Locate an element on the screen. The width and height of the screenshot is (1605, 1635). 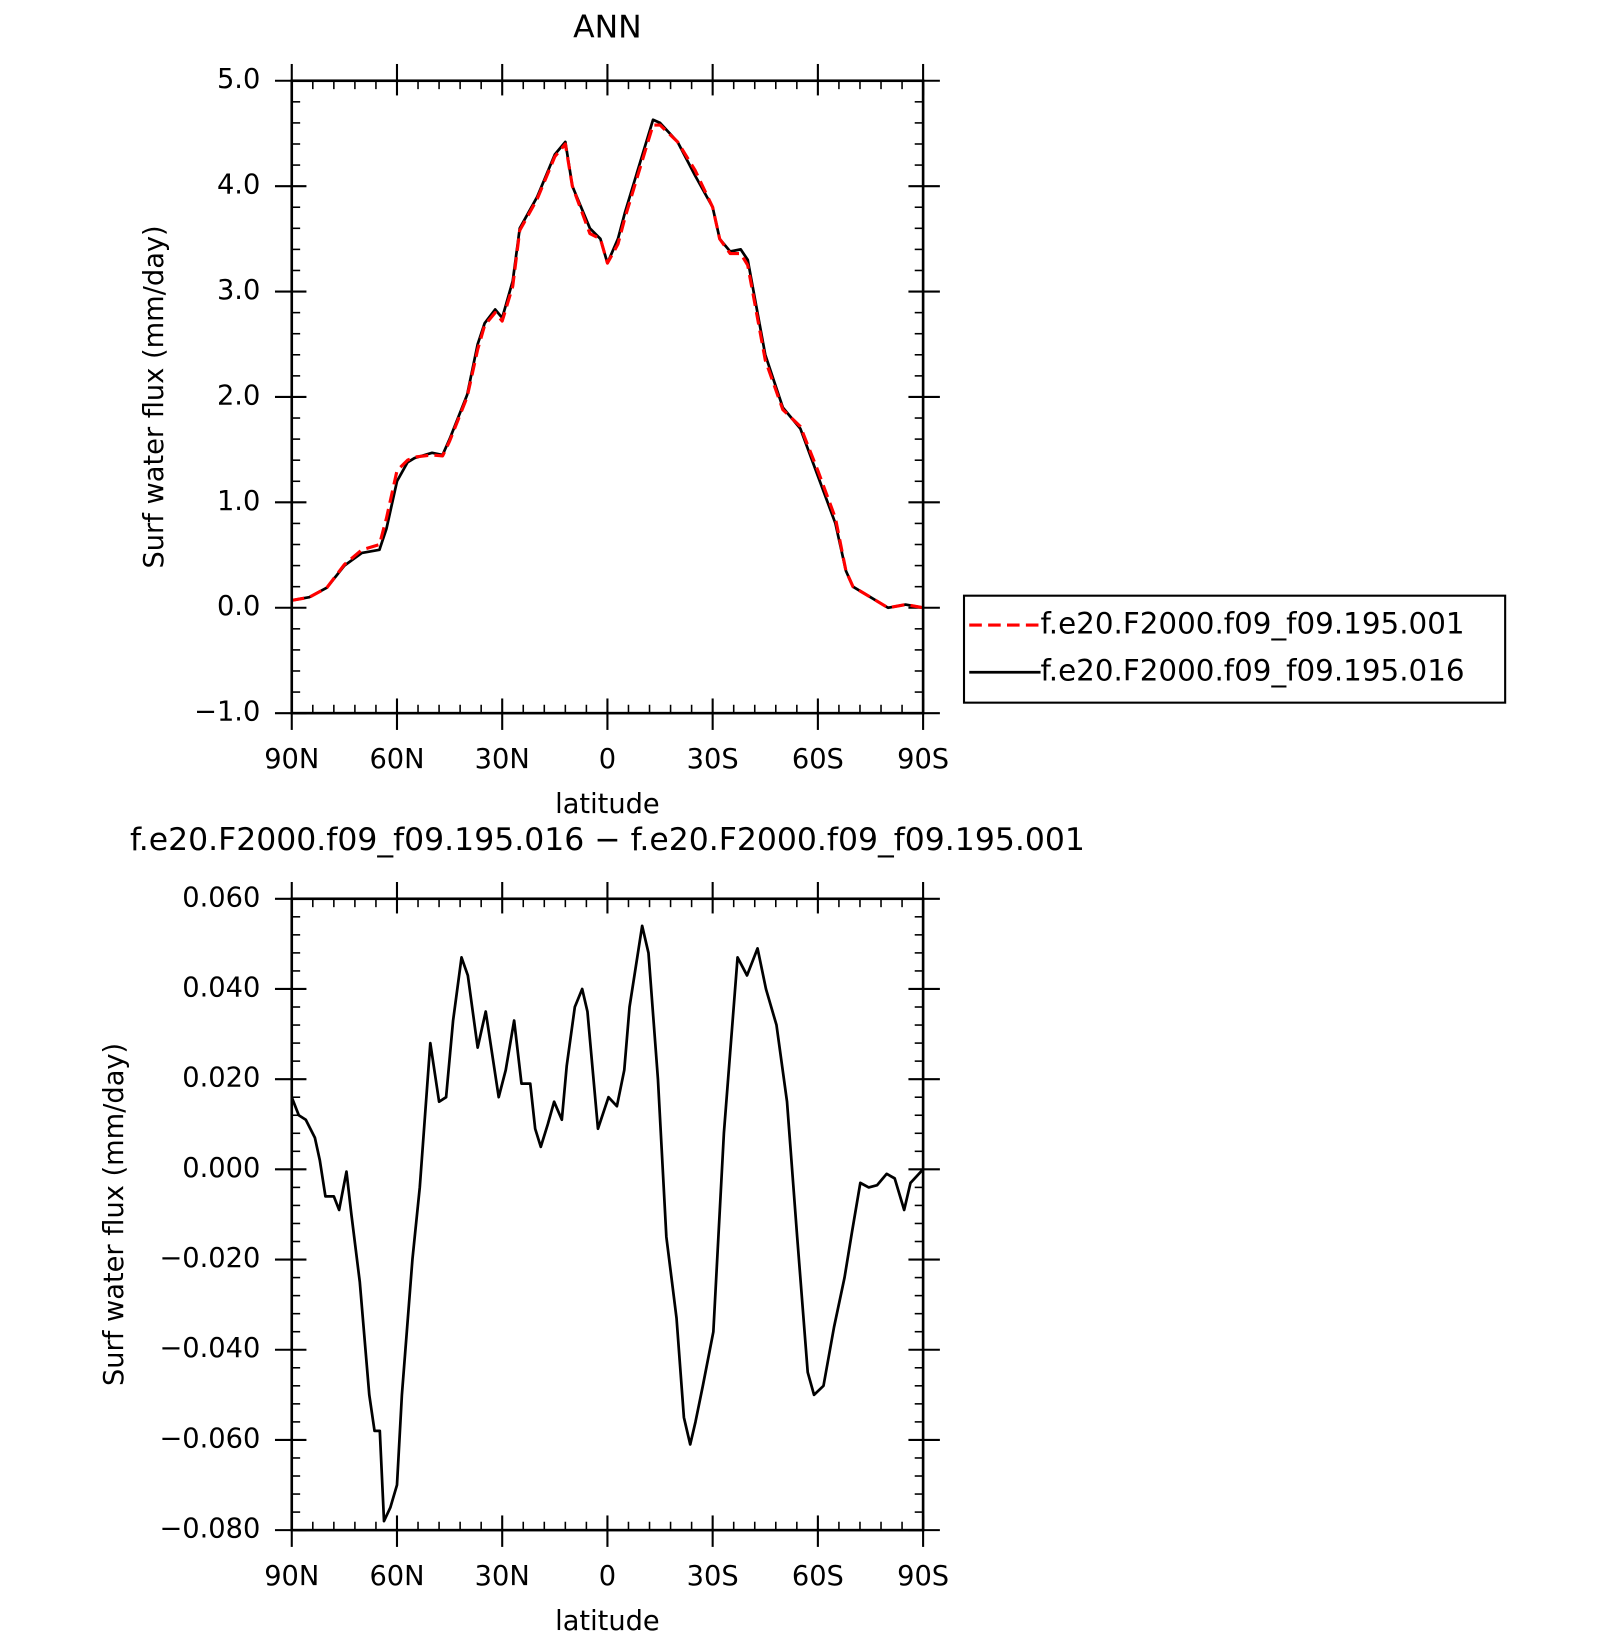
legend-label: f.e20.F2000.f09_f09.195.001 is located at coordinates (1253, 624).